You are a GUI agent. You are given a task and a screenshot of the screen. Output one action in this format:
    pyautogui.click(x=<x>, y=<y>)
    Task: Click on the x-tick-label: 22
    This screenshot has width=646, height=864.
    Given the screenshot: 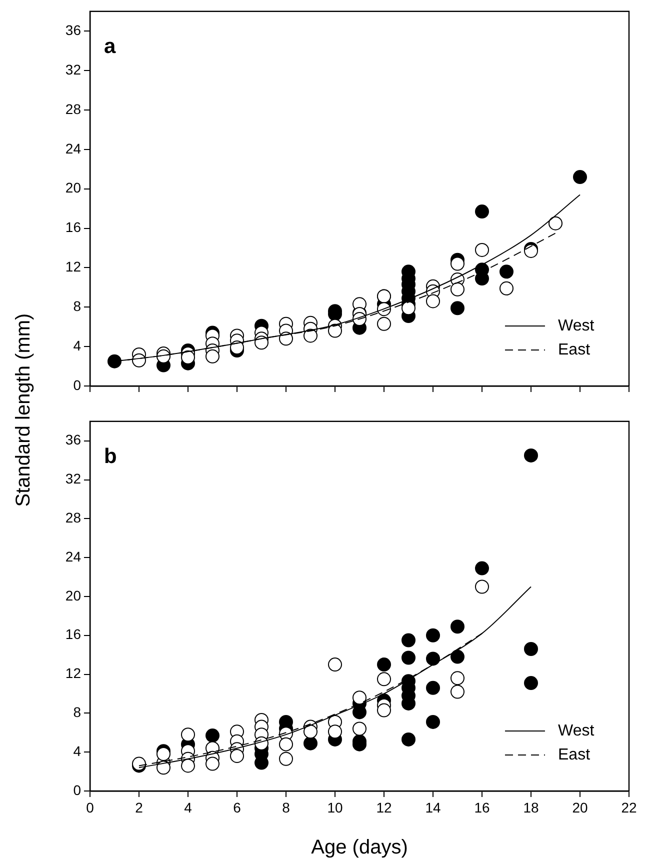 What is the action you would take?
    pyautogui.click(x=629, y=807)
    